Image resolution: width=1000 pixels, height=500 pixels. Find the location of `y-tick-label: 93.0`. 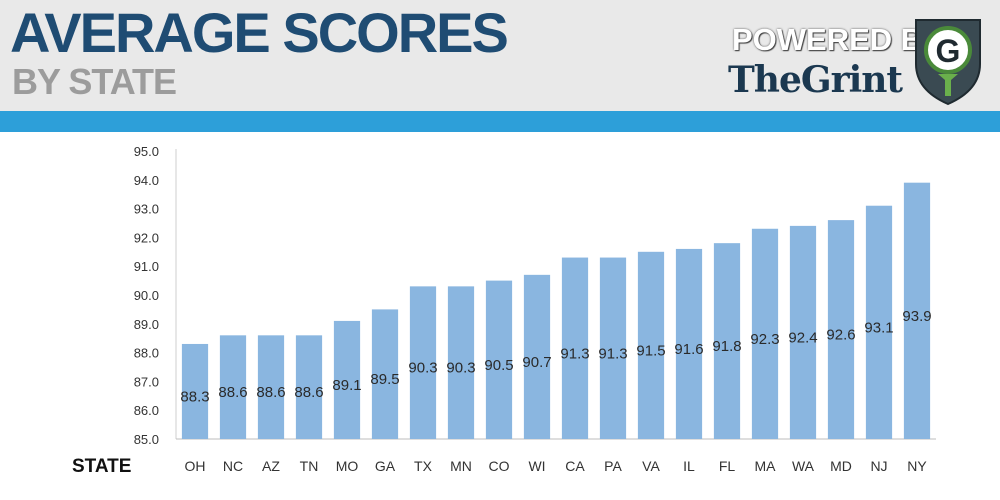

y-tick-label: 93.0 is located at coordinates (146, 209).